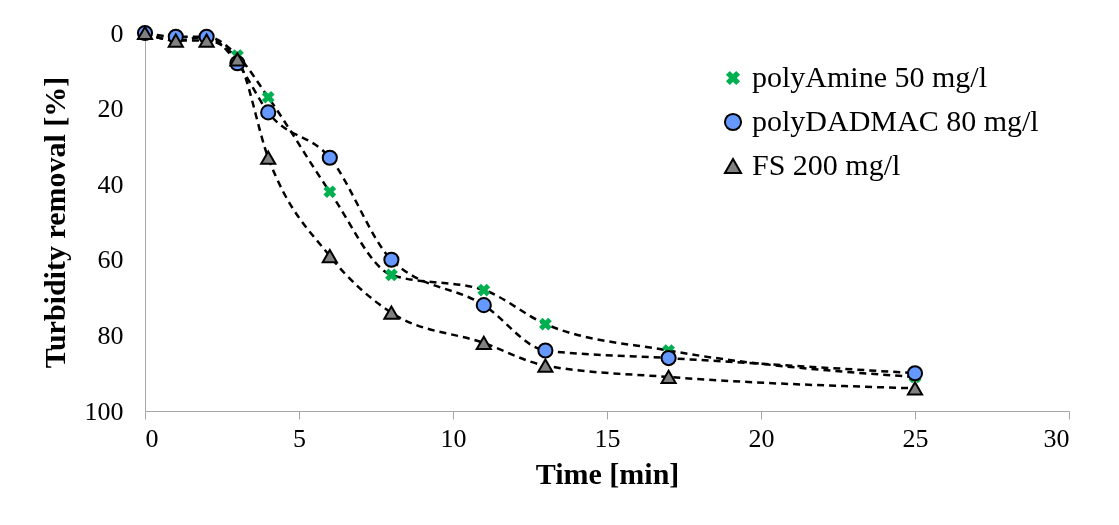 This screenshot has height=525, width=1119. Describe the element at coordinates (117, 33) in the screenshot. I see `y-tick-label: 0` at that location.